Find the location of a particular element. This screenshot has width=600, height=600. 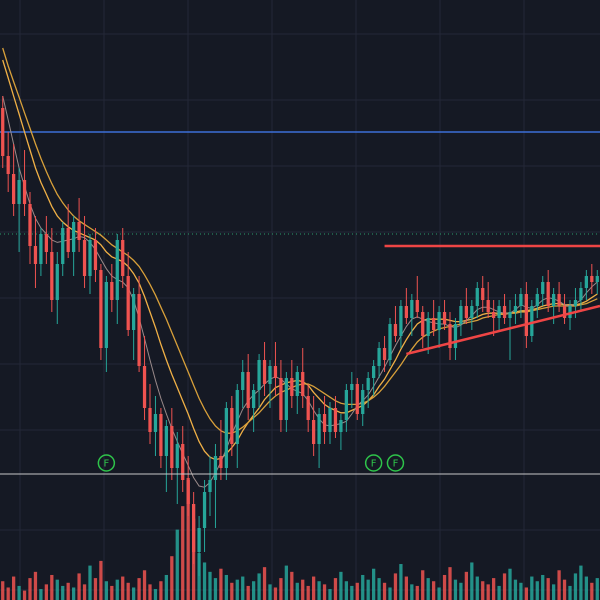

trend-line is located at coordinates (503, 330).